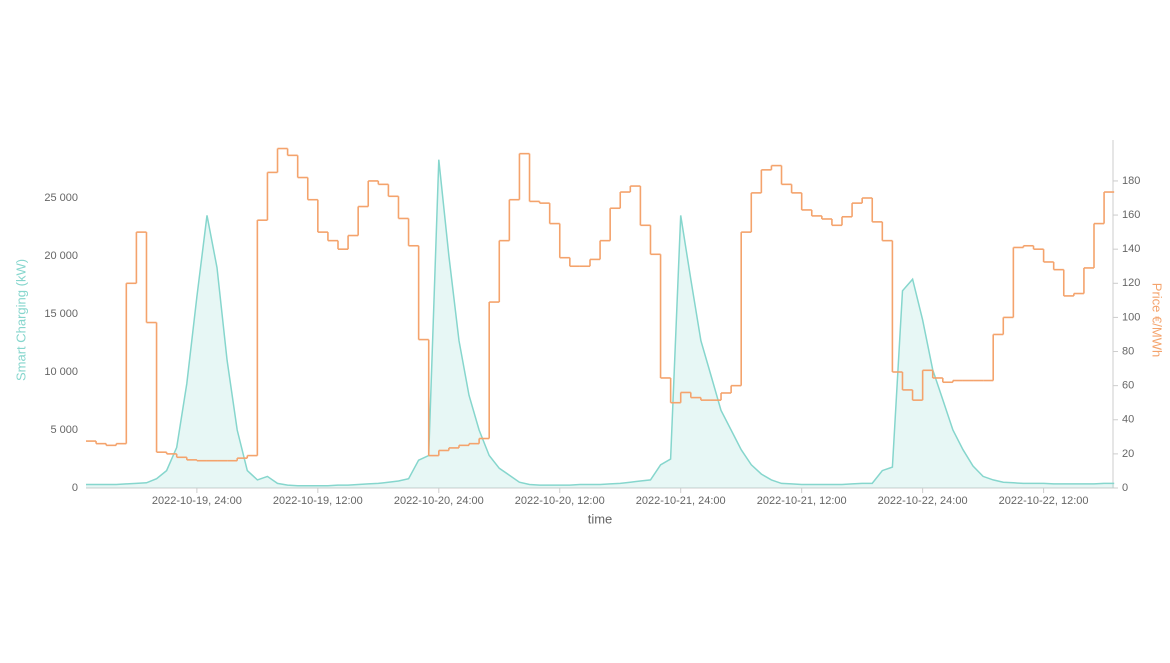 The width and height of the screenshot is (1170, 663). Describe the element at coordinates (1131, 249) in the screenshot. I see `y2-tick-label: 140` at that location.